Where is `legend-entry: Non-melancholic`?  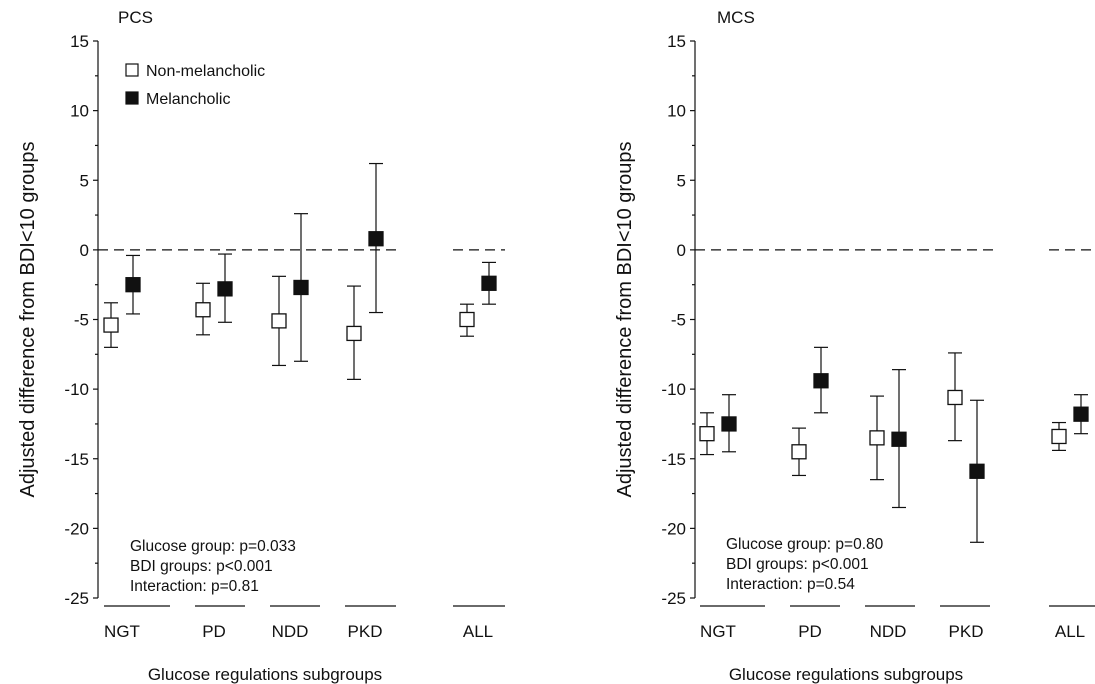
legend-entry: Non-melancholic is located at coordinates (205, 71).